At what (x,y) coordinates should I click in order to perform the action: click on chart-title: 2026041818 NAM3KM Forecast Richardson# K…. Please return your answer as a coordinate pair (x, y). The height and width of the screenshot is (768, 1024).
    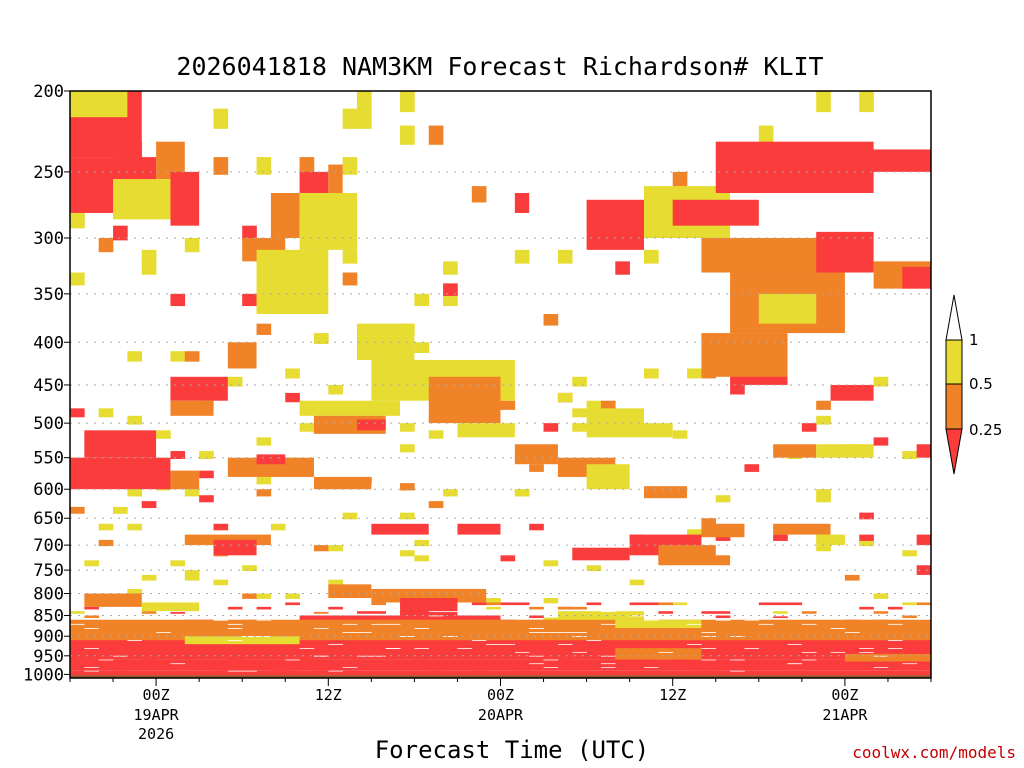
    Looking at the image, I should click on (499, 66).